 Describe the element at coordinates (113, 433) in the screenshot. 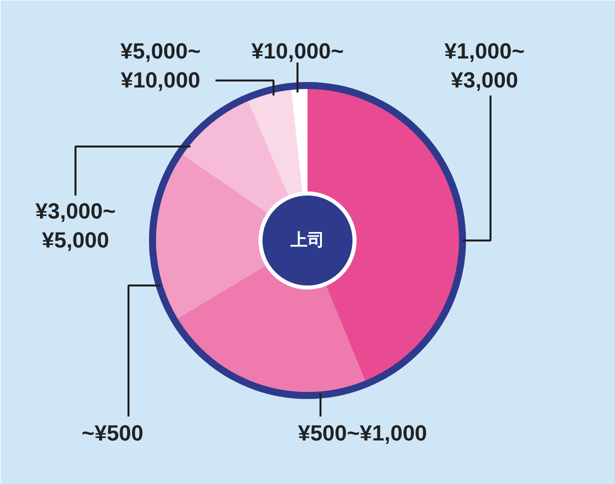

I see `slice-label: ~¥500` at that location.